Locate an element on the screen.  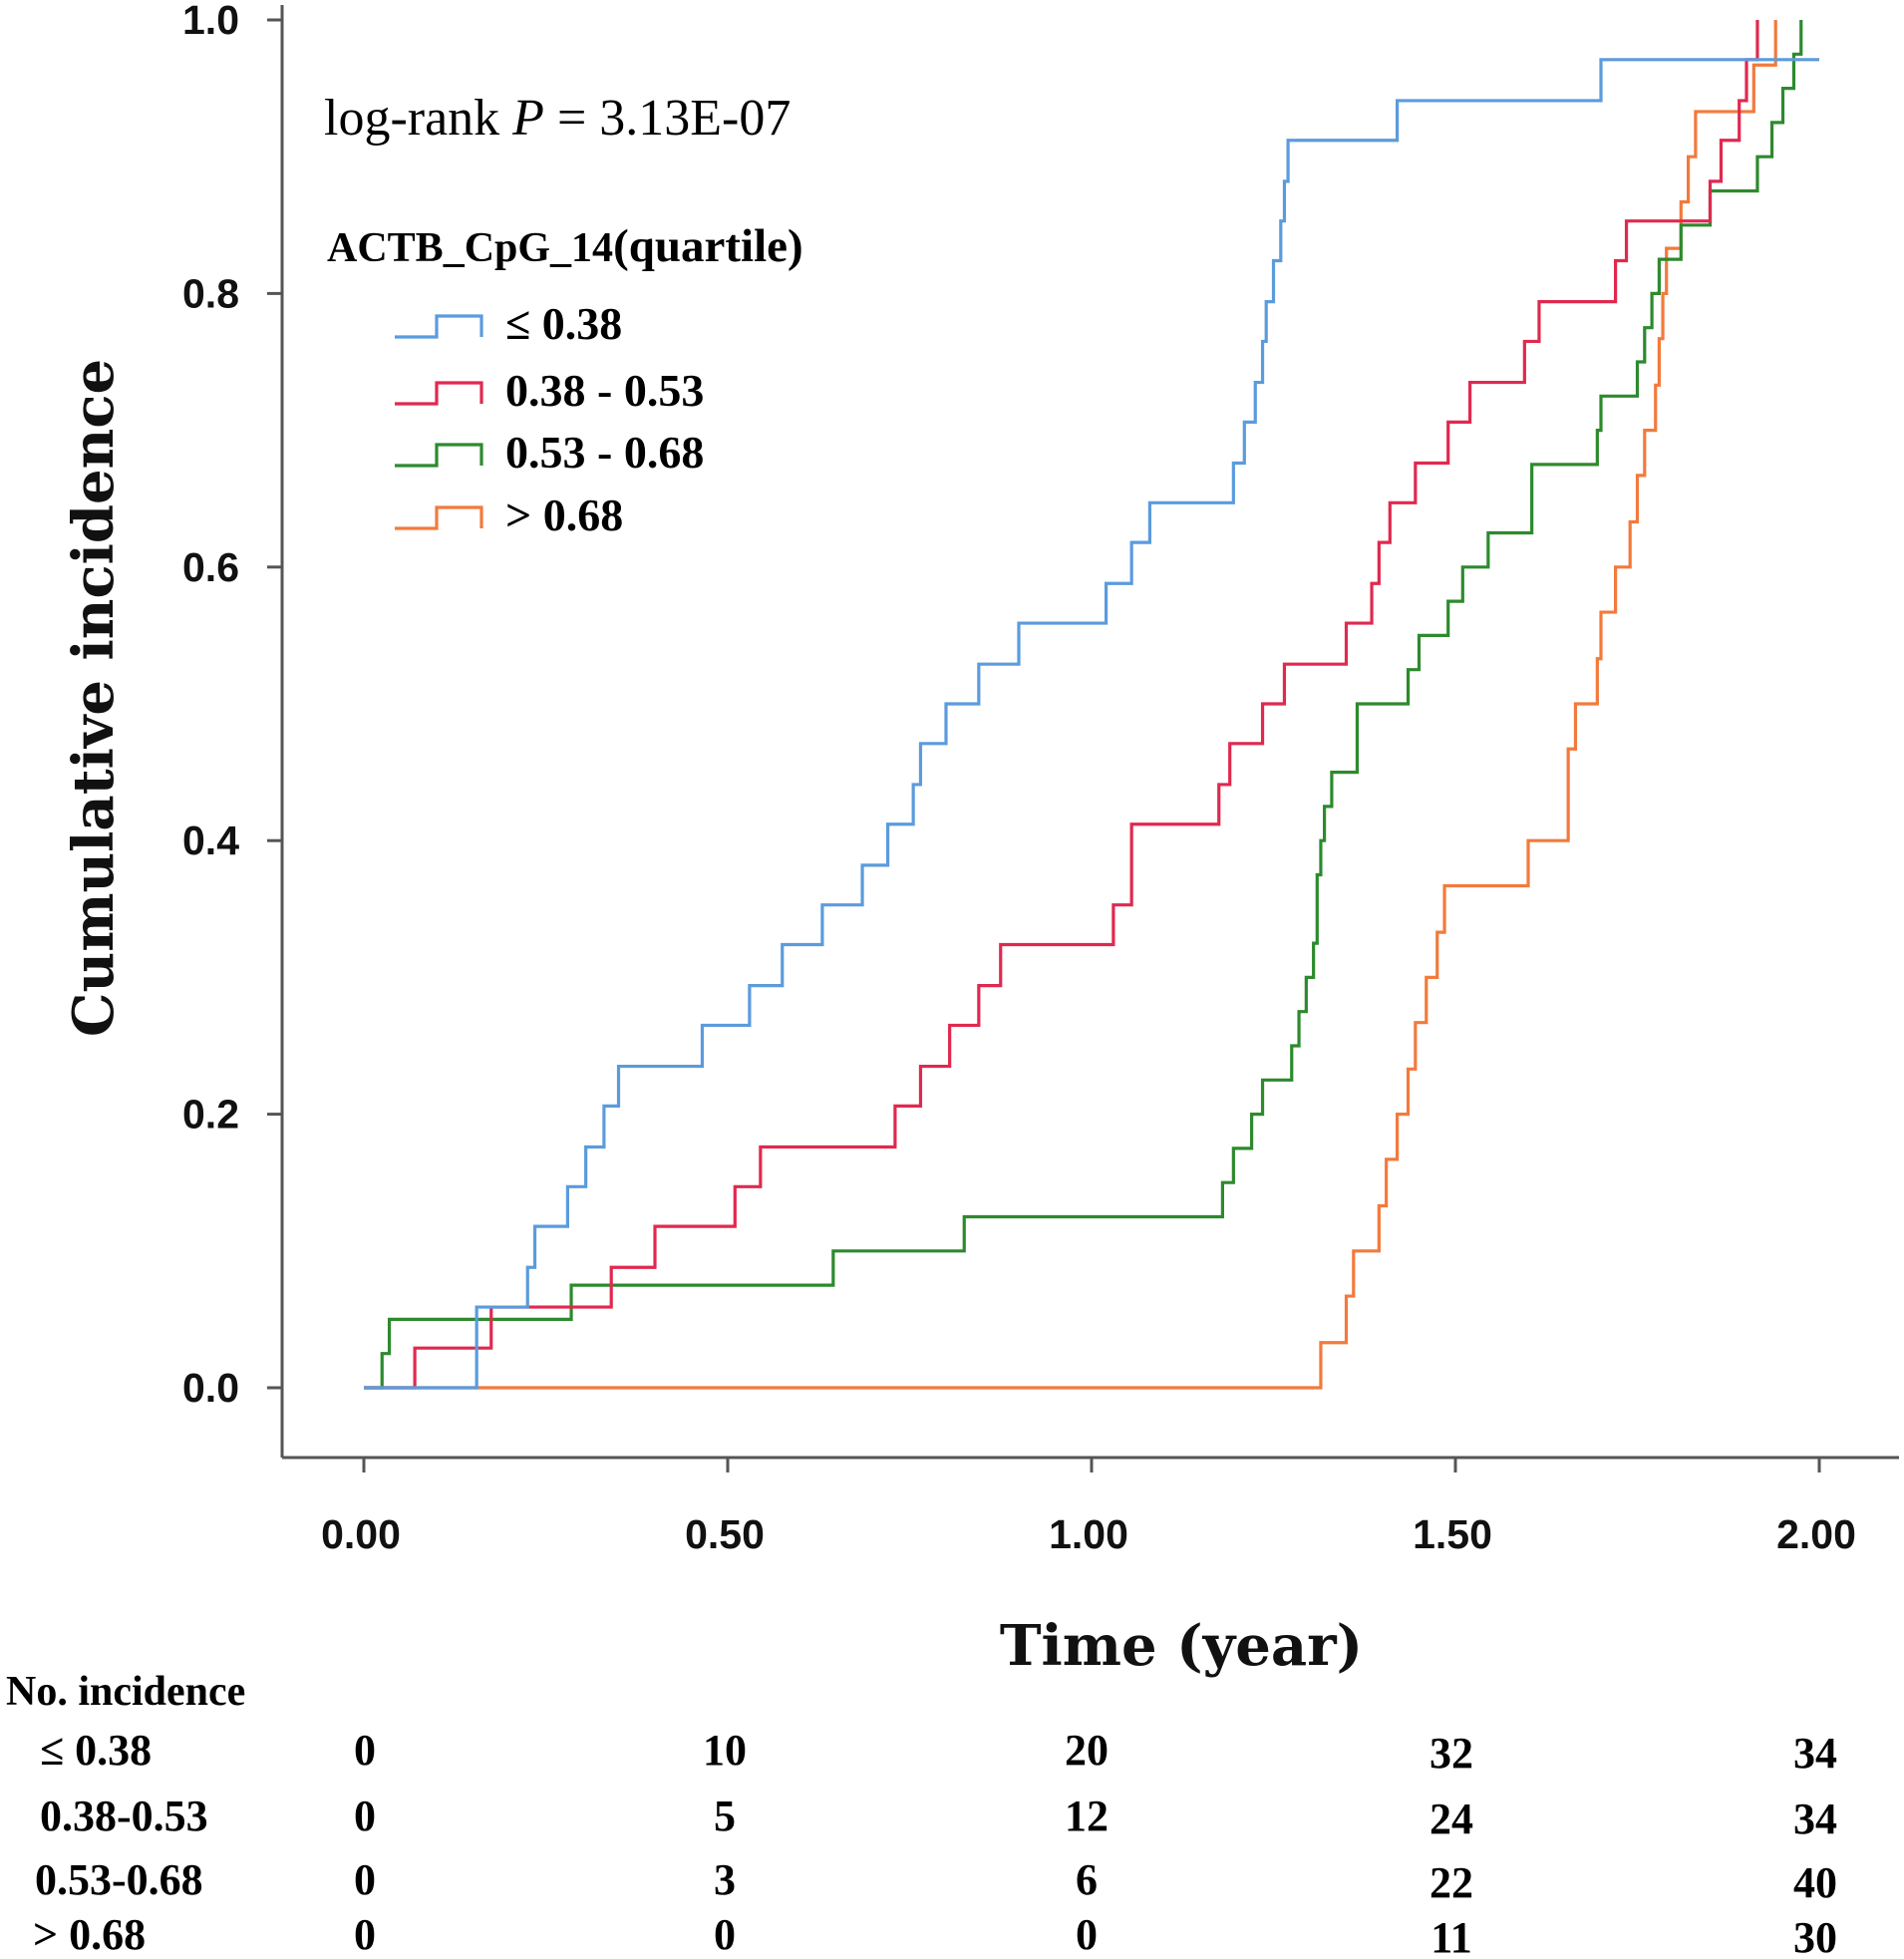
risk-row-label: 0.38-0.53 is located at coordinates (124, 1816).